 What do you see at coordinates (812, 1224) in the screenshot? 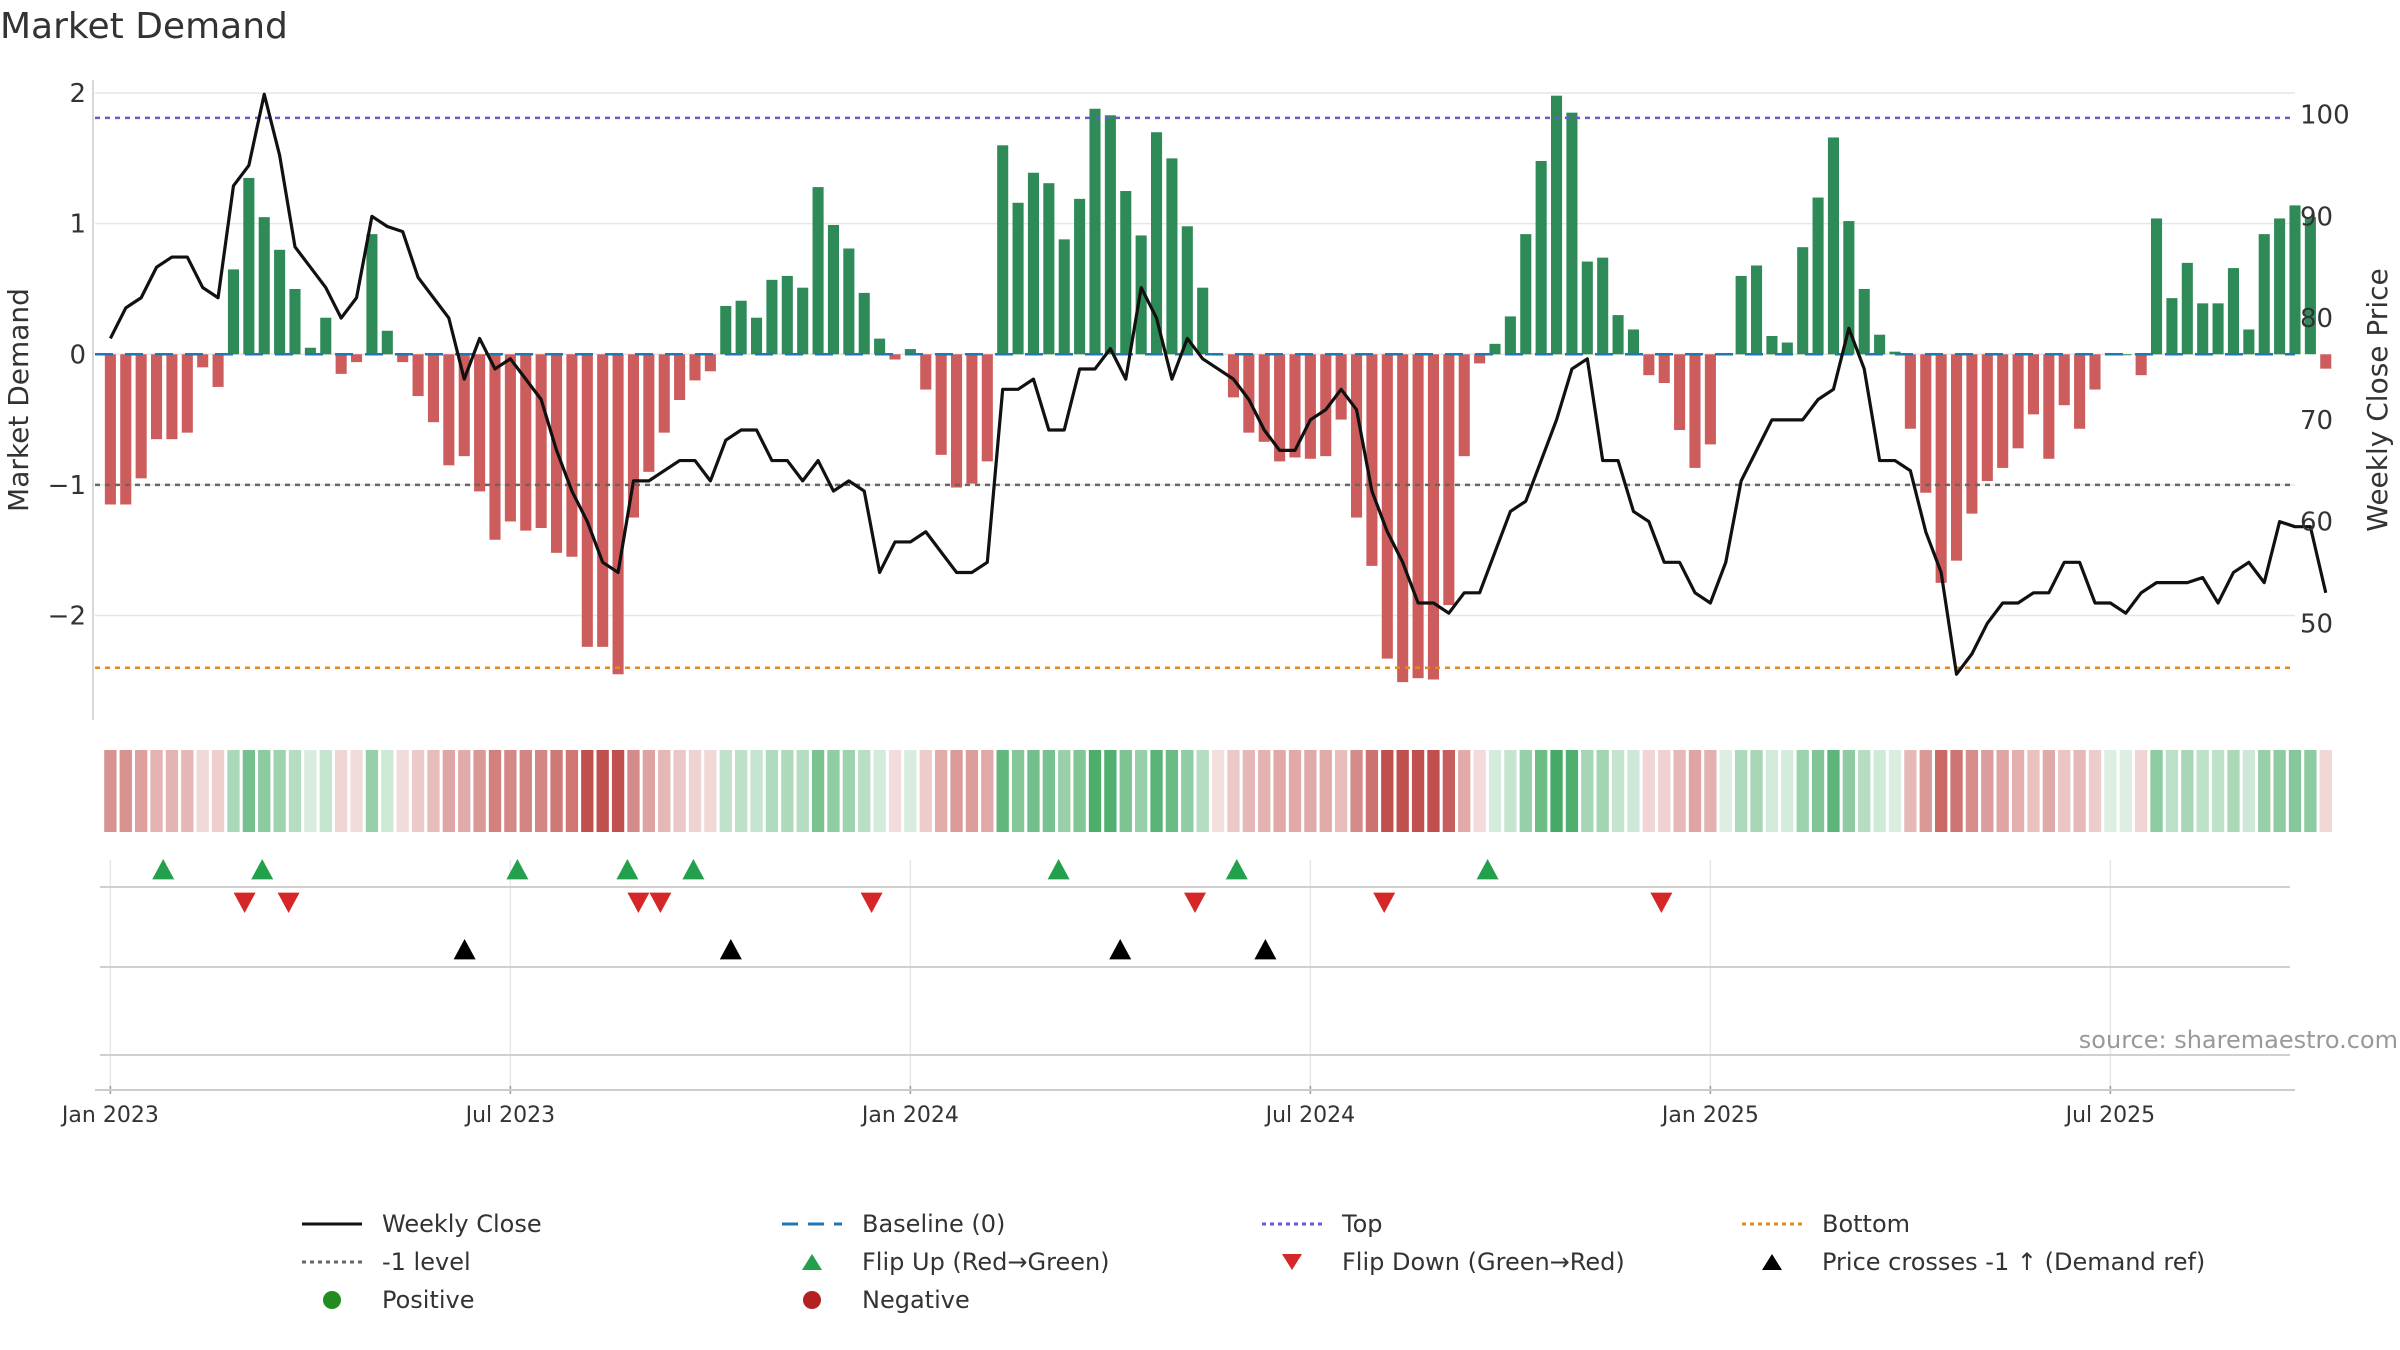
I see `dashed-line-icon` at bounding box center [812, 1224].